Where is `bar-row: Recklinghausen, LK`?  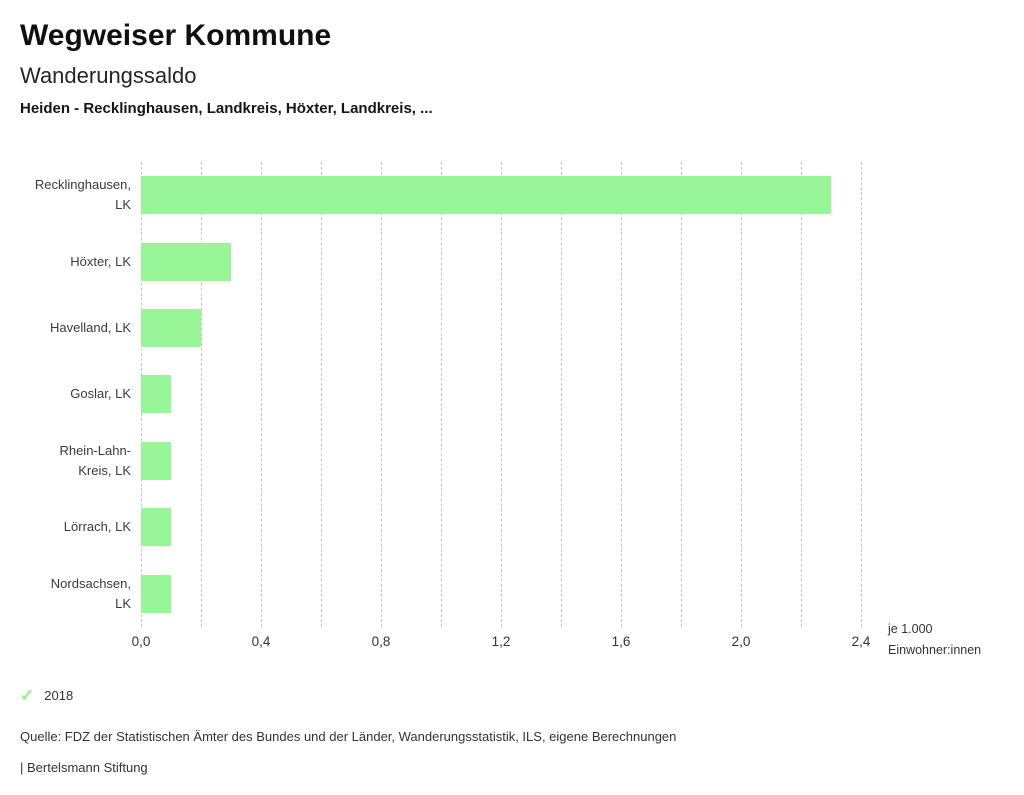 bar-row: Recklinghausen, LK is located at coordinates (512, 195).